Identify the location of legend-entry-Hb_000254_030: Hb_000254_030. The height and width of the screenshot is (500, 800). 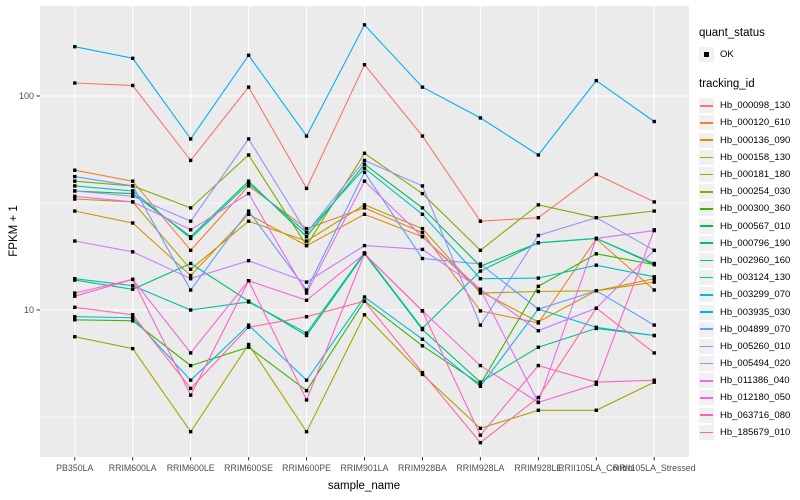
(749, 191).